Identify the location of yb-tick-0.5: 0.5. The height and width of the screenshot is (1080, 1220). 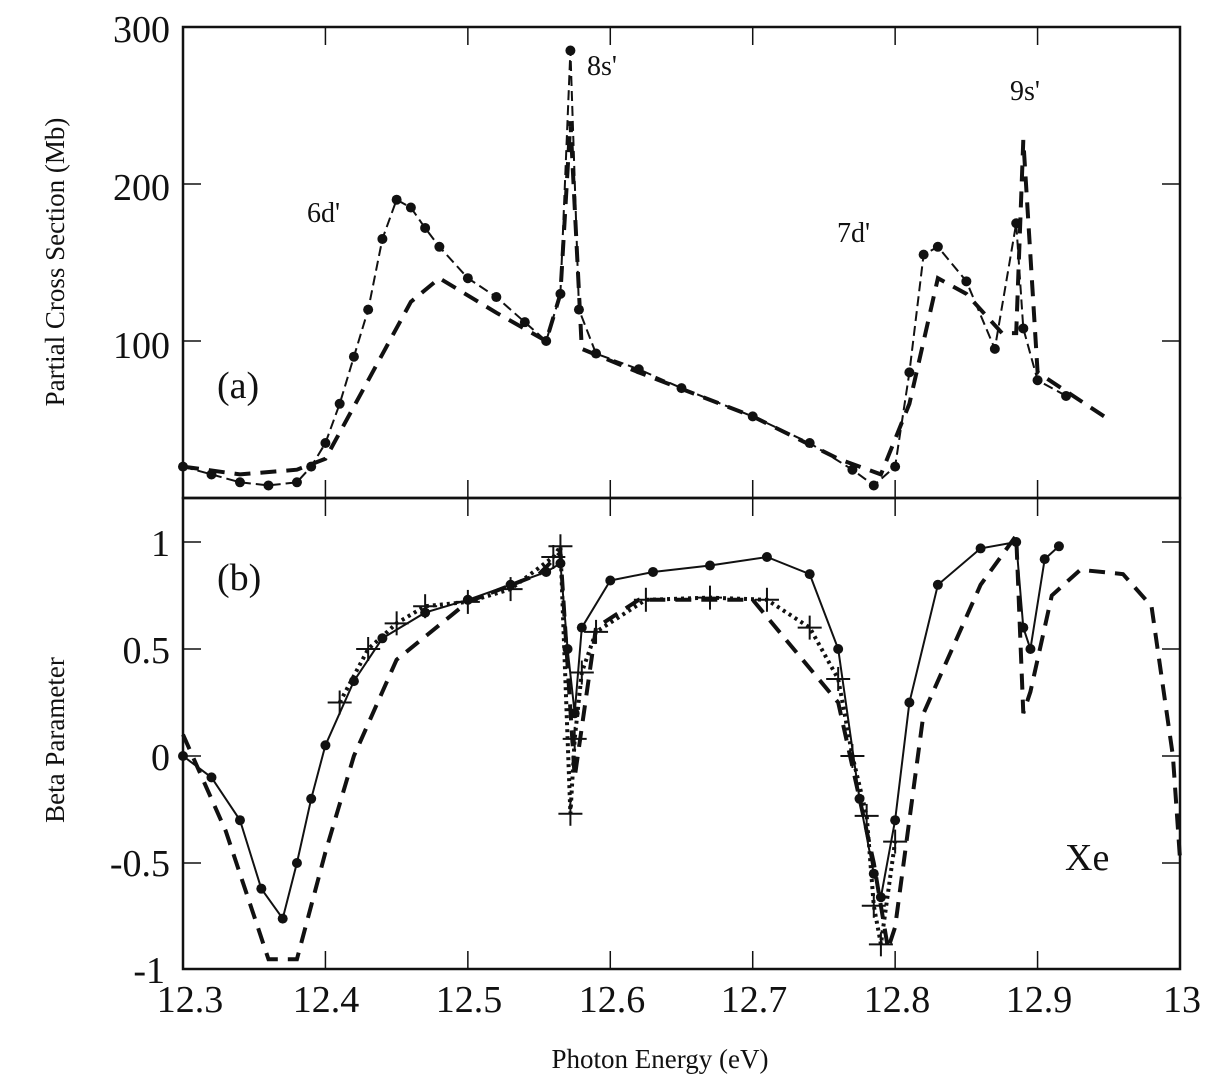
(147, 651).